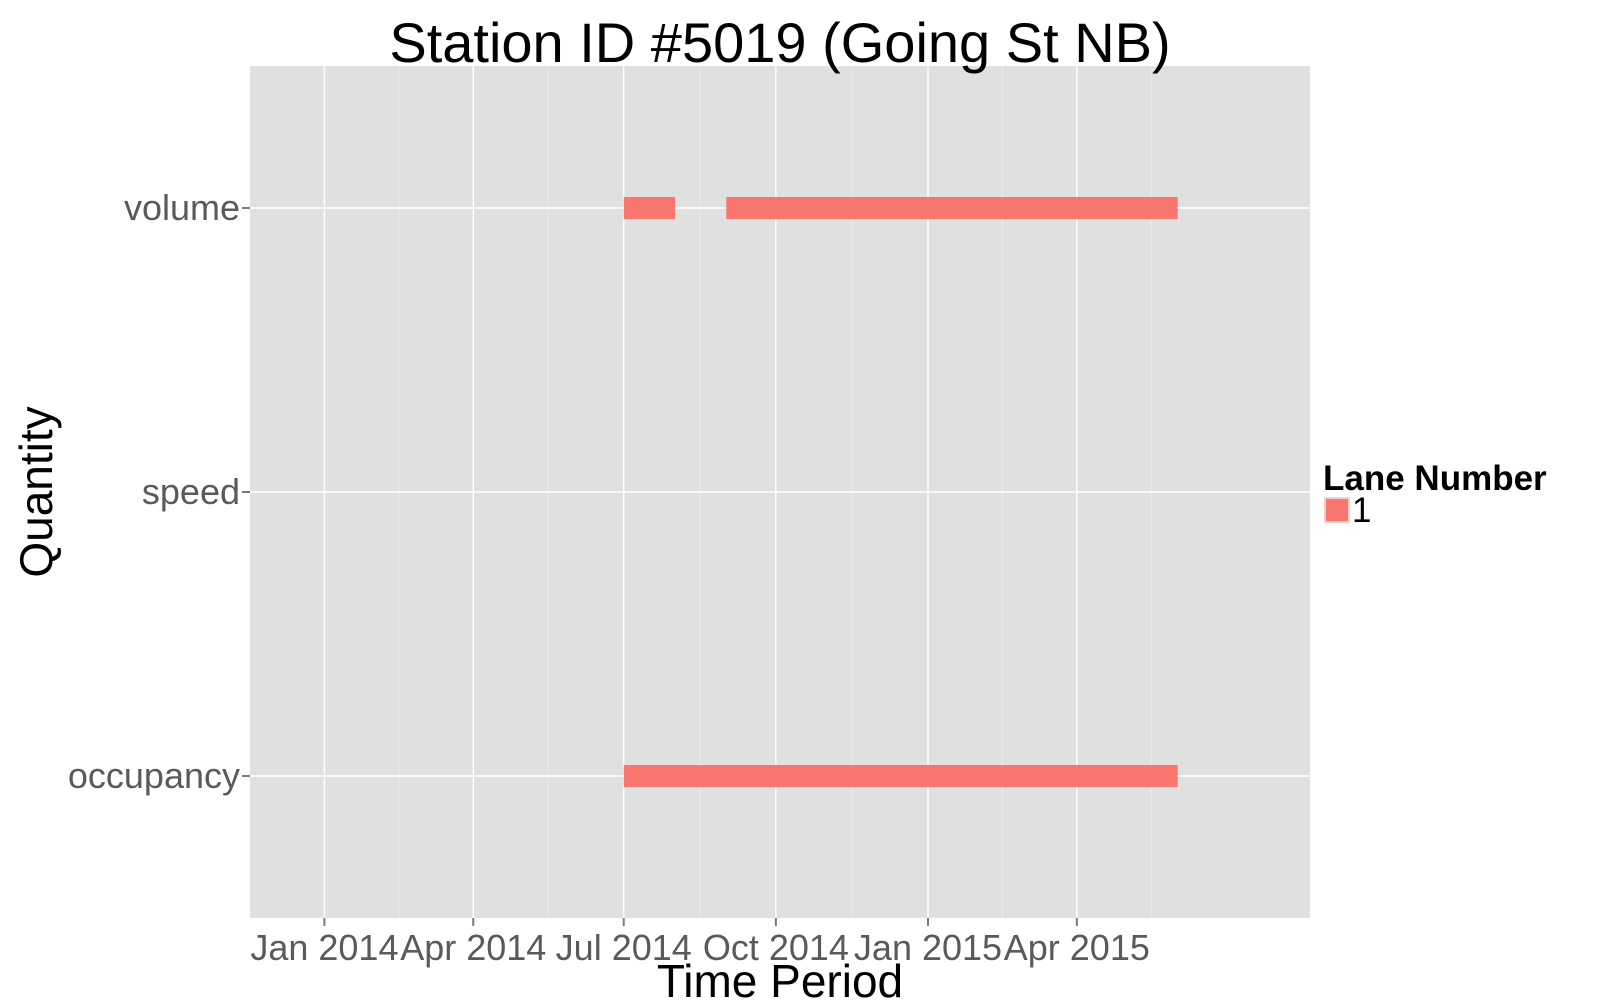  Describe the element at coordinates (928, 947) in the screenshot. I see `x-tick-label-4: Jan 2015` at that location.